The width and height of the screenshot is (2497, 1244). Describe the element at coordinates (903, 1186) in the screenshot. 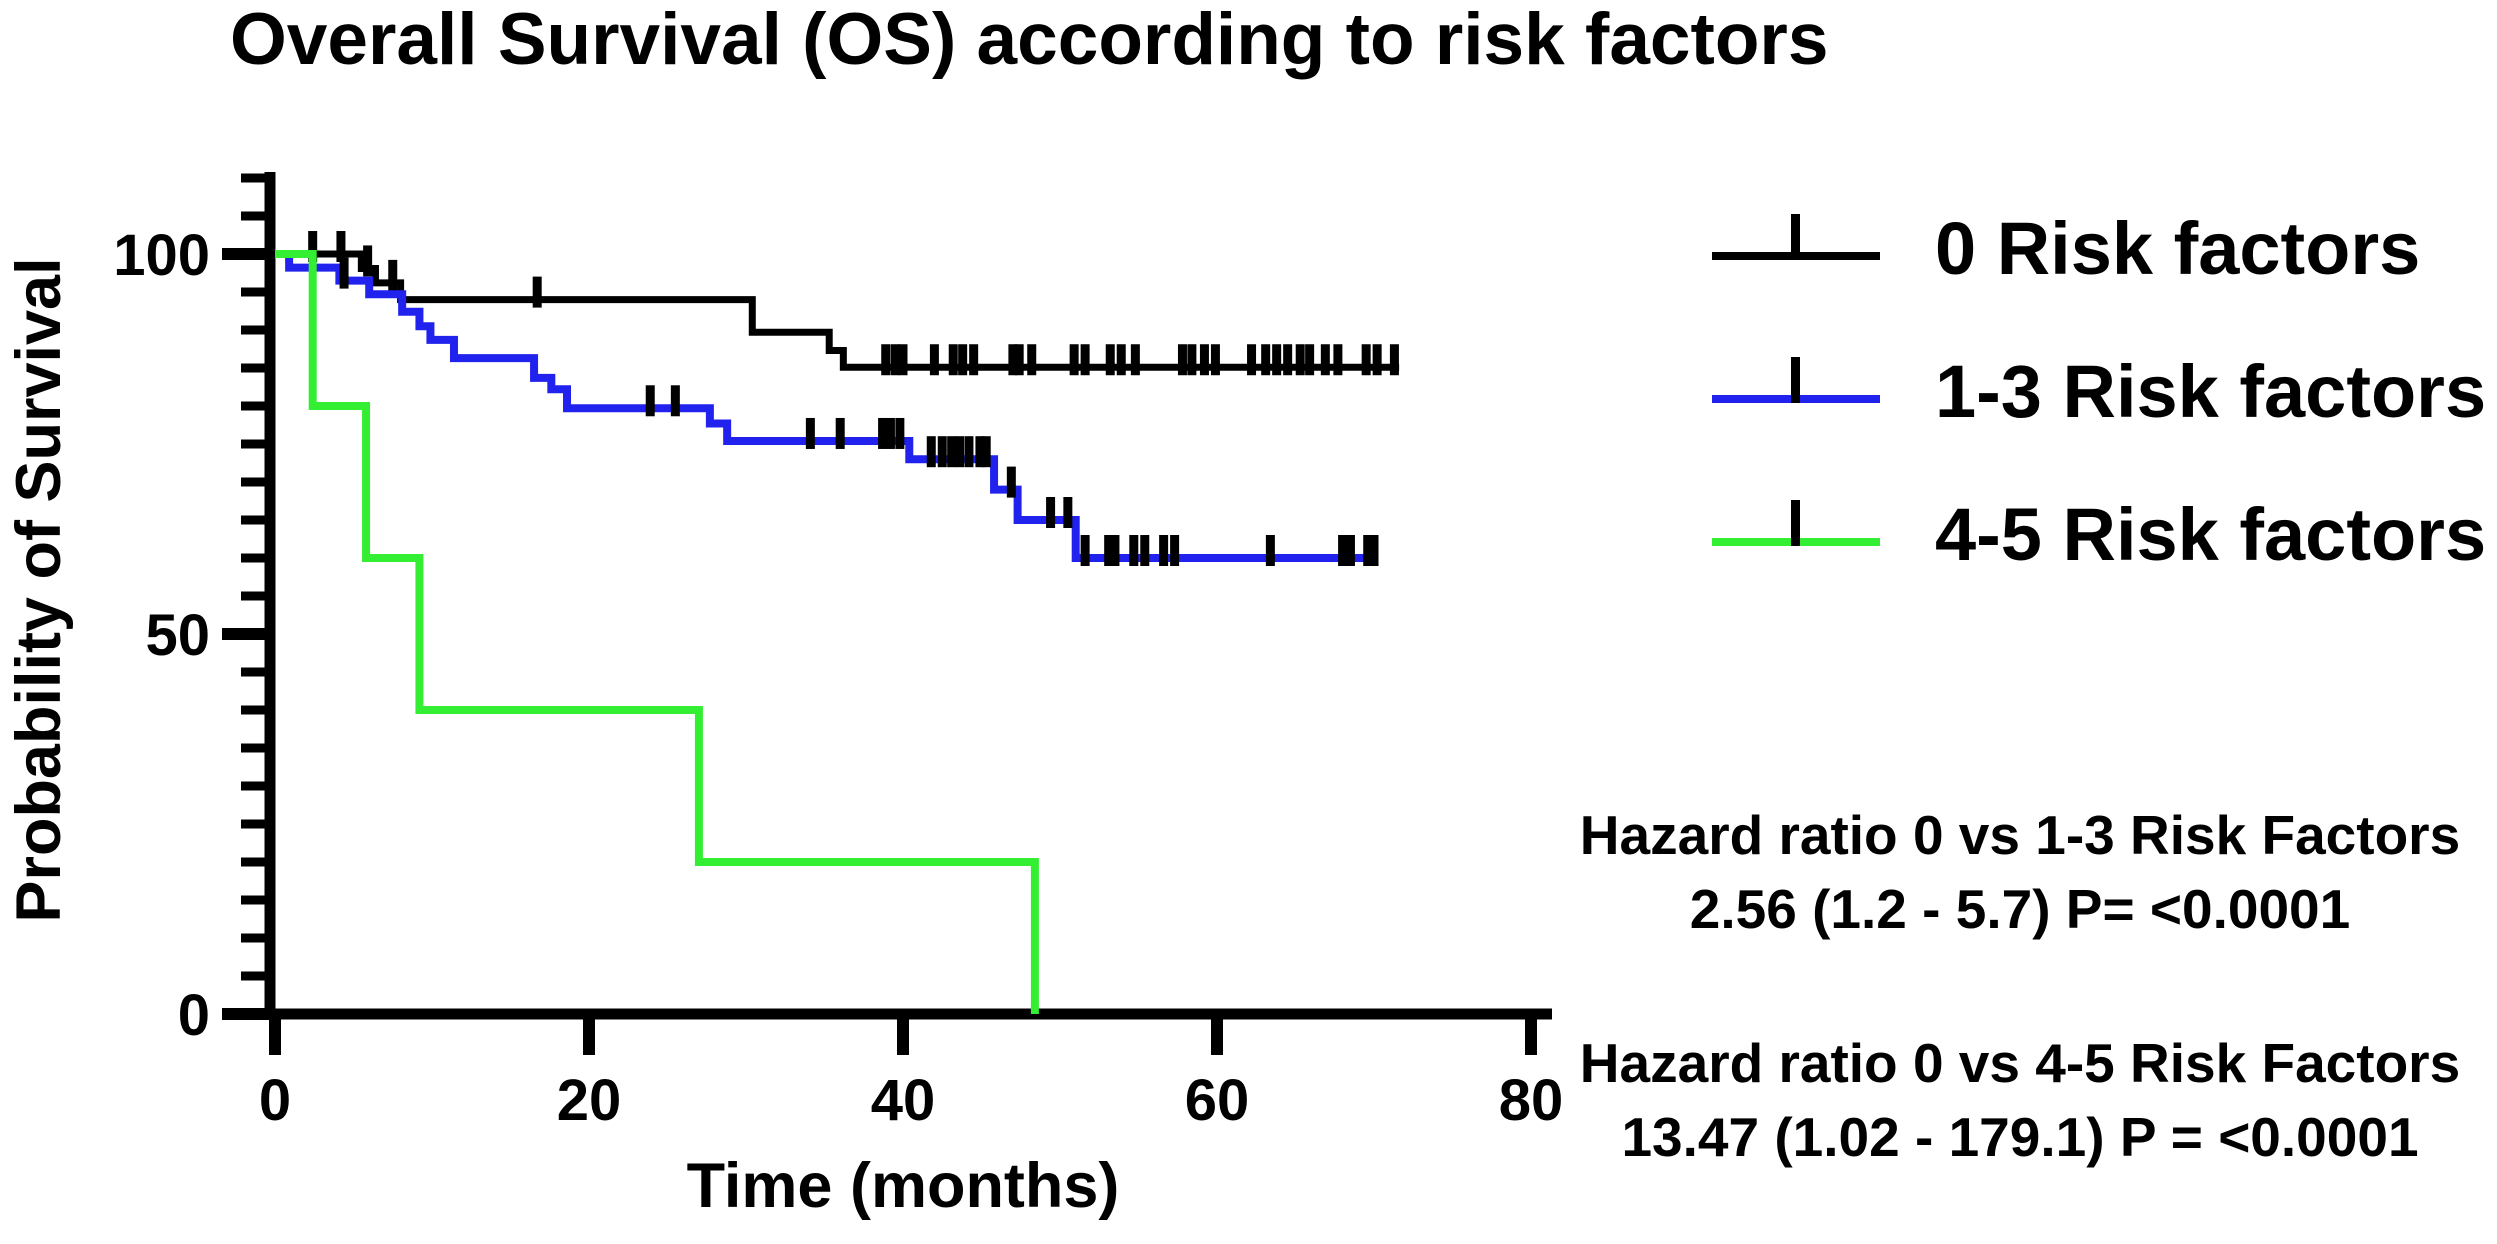

I see `x-axis-title: Time (months)` at that location.